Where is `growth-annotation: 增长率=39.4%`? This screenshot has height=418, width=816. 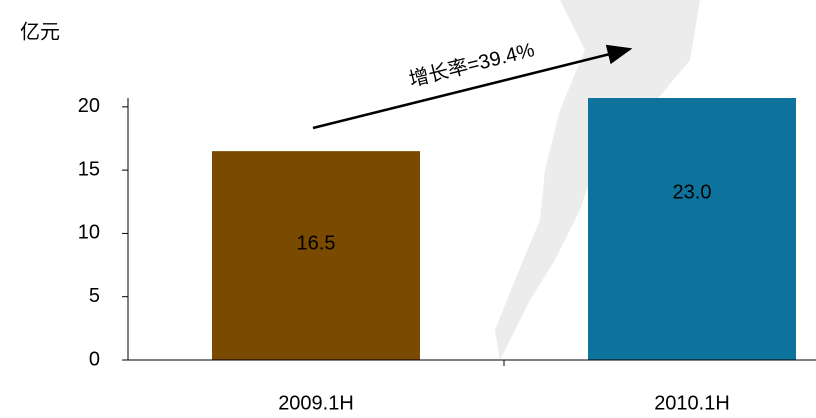
growth-annotation: 增长率=39.4% is located at coordinates (472, 64).